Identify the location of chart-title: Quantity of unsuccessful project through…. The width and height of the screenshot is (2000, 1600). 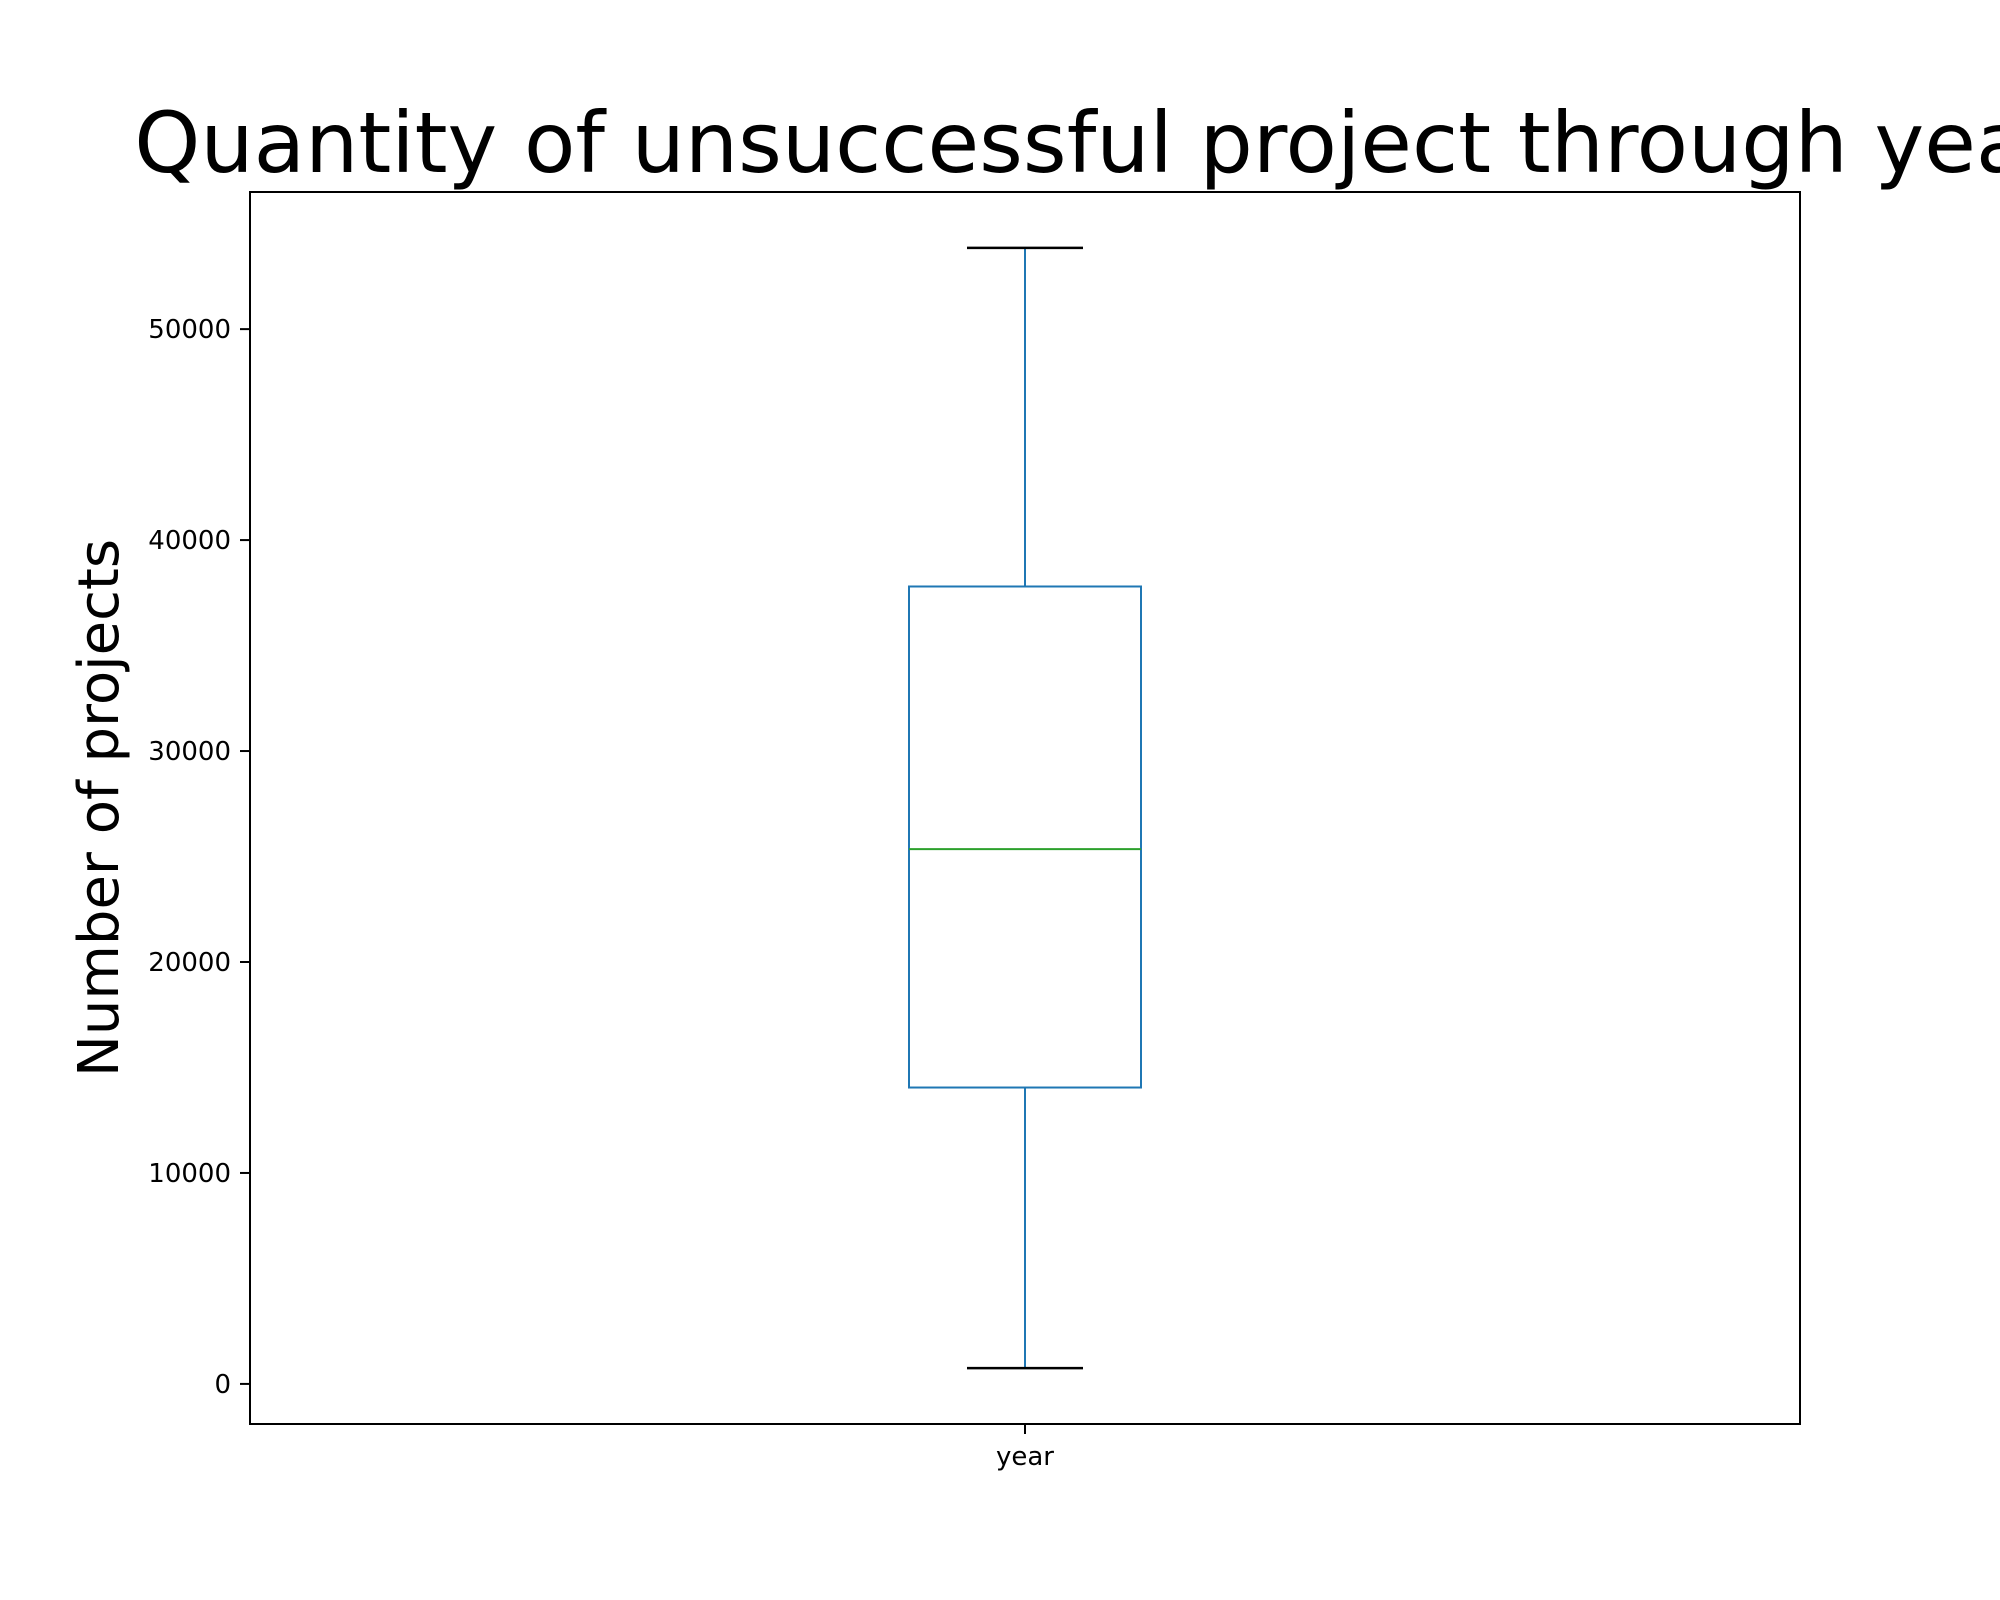
(1067, 143).